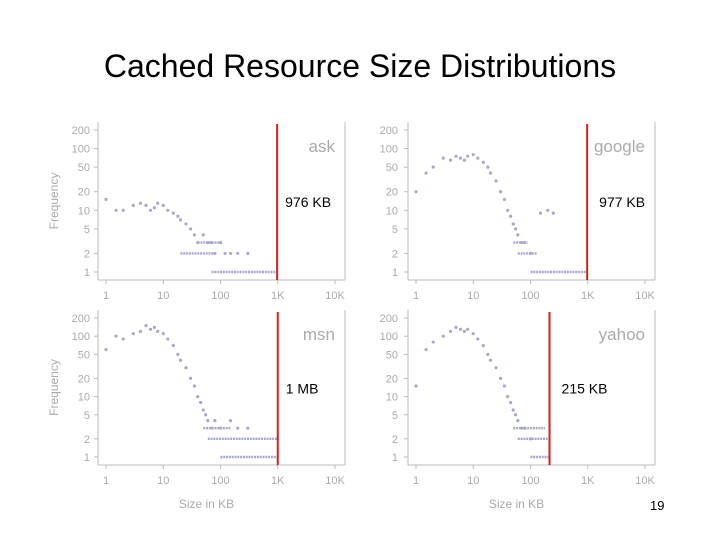 The height and width of the screenshot is (540, 720). Describe the element at coordinates (322, 146) in the screenshot. I see `chart-ask-site-label: ask` at that location.